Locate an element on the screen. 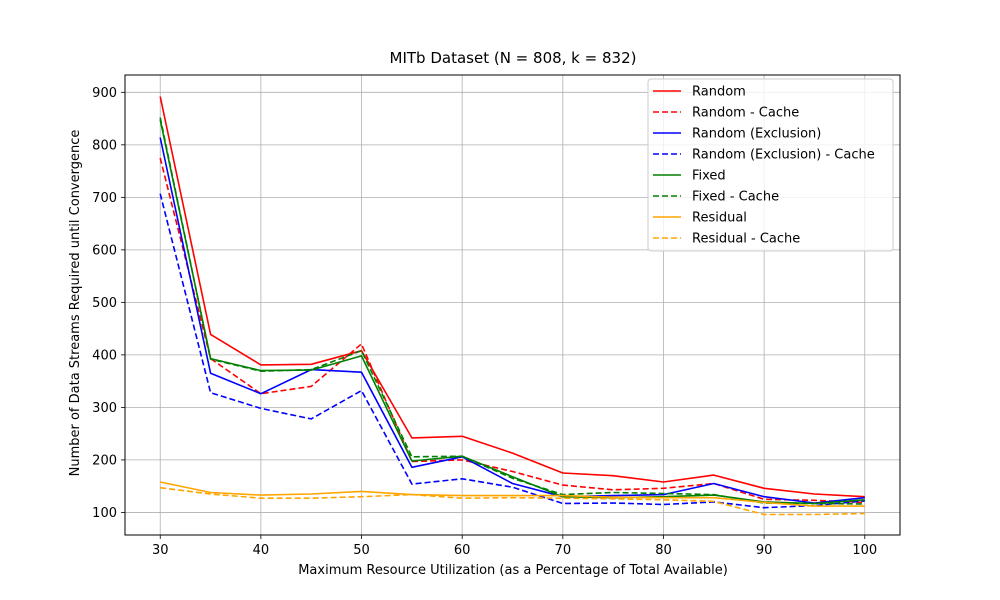 The image size is (1000, 600). series-line-residual is located at coordinates (512, 494).